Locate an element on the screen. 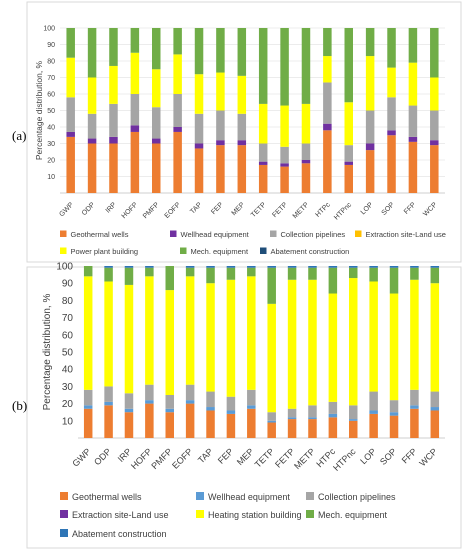 The image size is (464, 550). panel-label-b: (b) is located at coordinates (19, 405).